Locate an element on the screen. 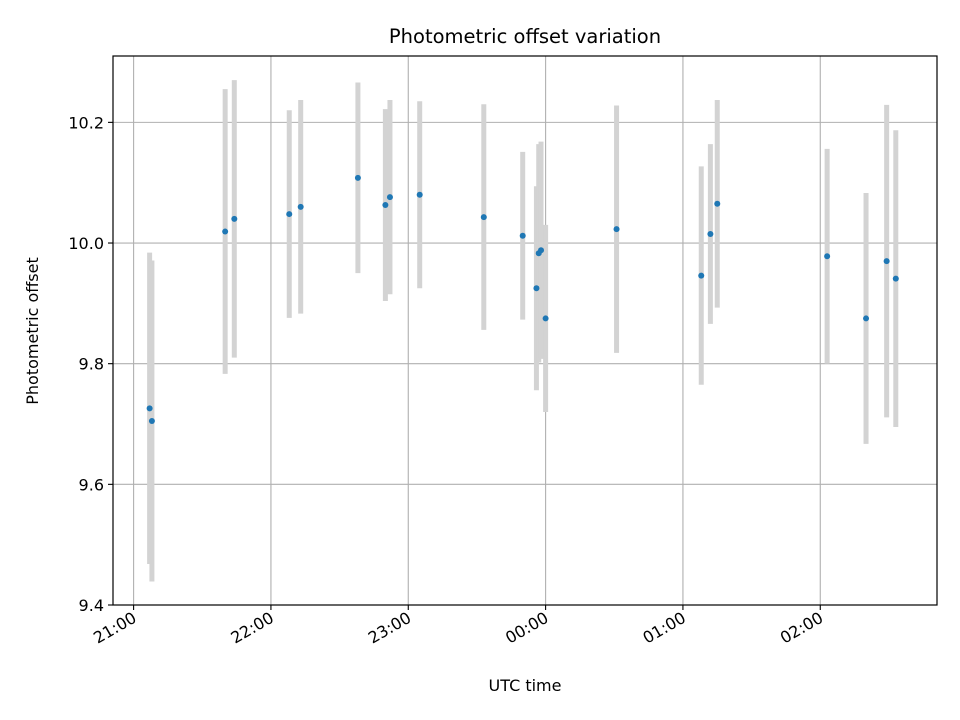  y-axis: 9.4 9.6 9.8 10.0 10.2 is located at coordinates (90, 364).